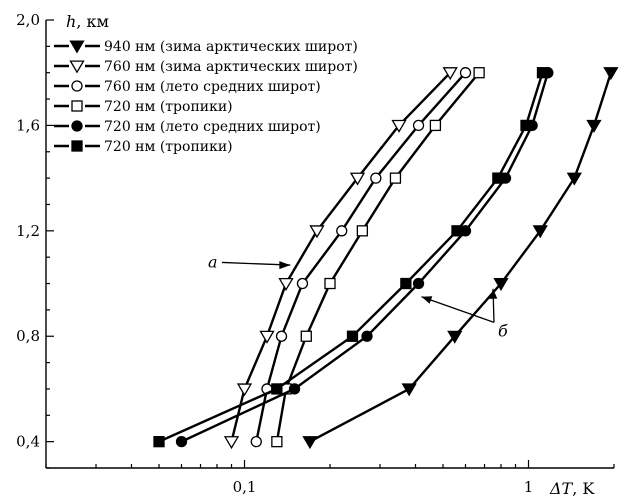  I want to click on annotation-a: a, so click(249, 261).